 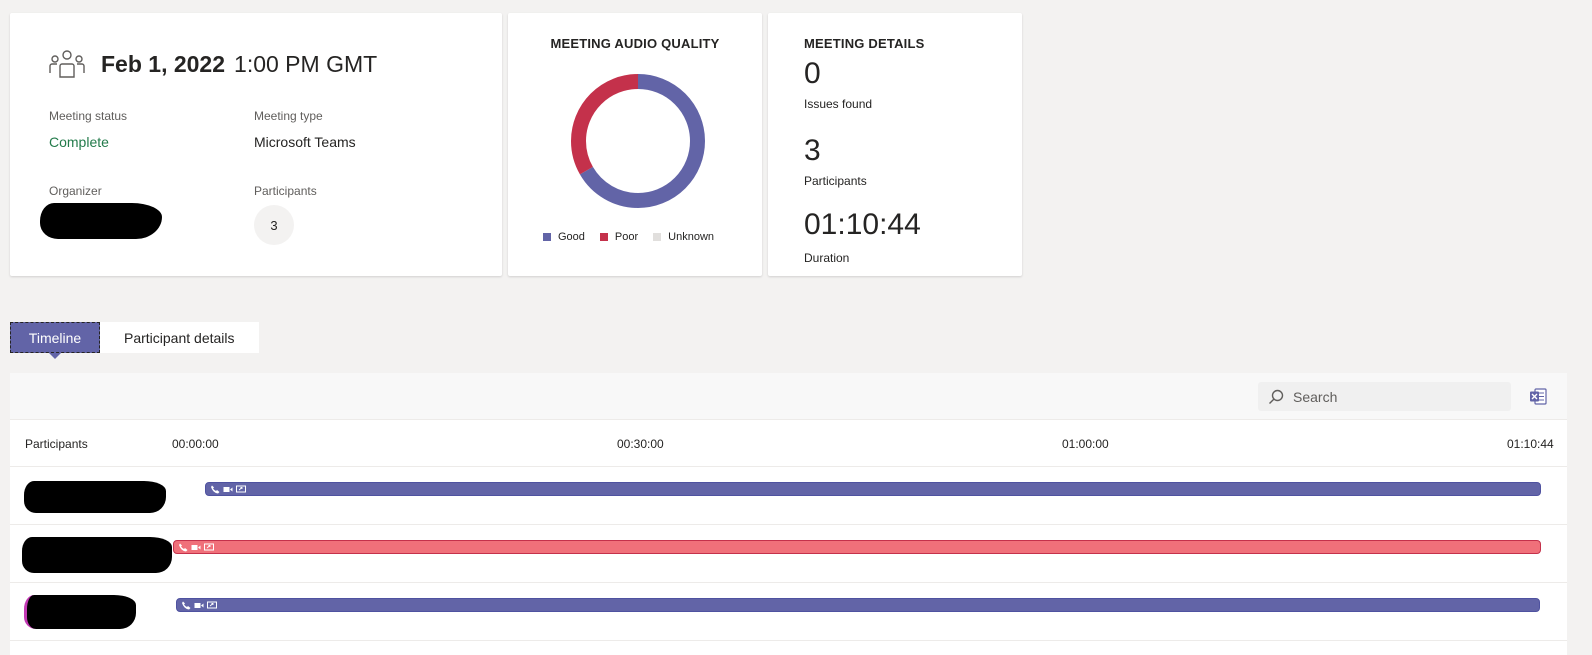 I want to click on participants-label: Participants, so click(x=285, y=191).